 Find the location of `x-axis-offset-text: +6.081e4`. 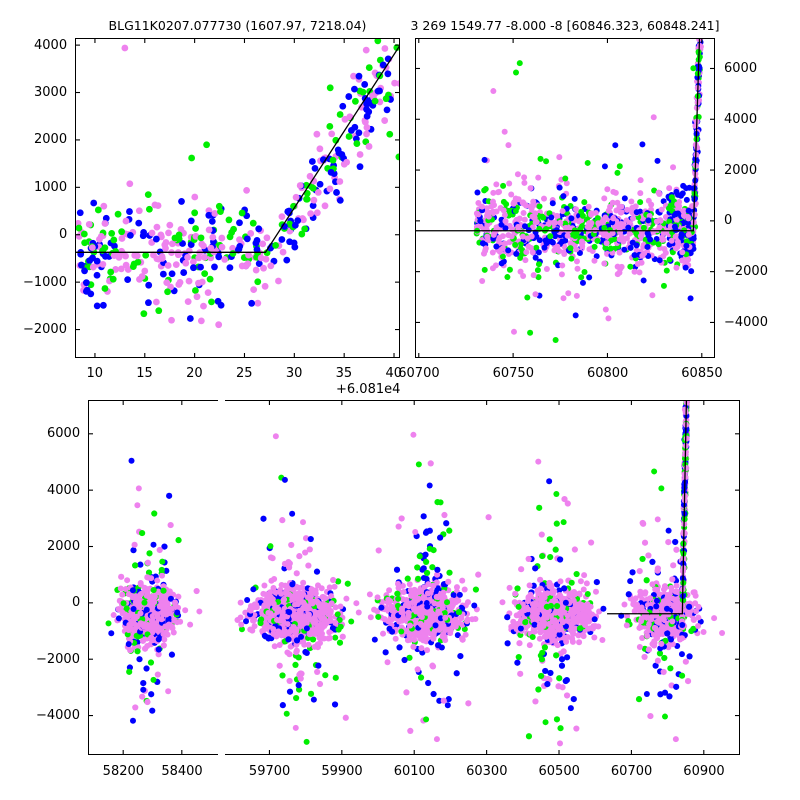

x-axis-offset-text: +6.081e4 is located at coordinates (368, 389).